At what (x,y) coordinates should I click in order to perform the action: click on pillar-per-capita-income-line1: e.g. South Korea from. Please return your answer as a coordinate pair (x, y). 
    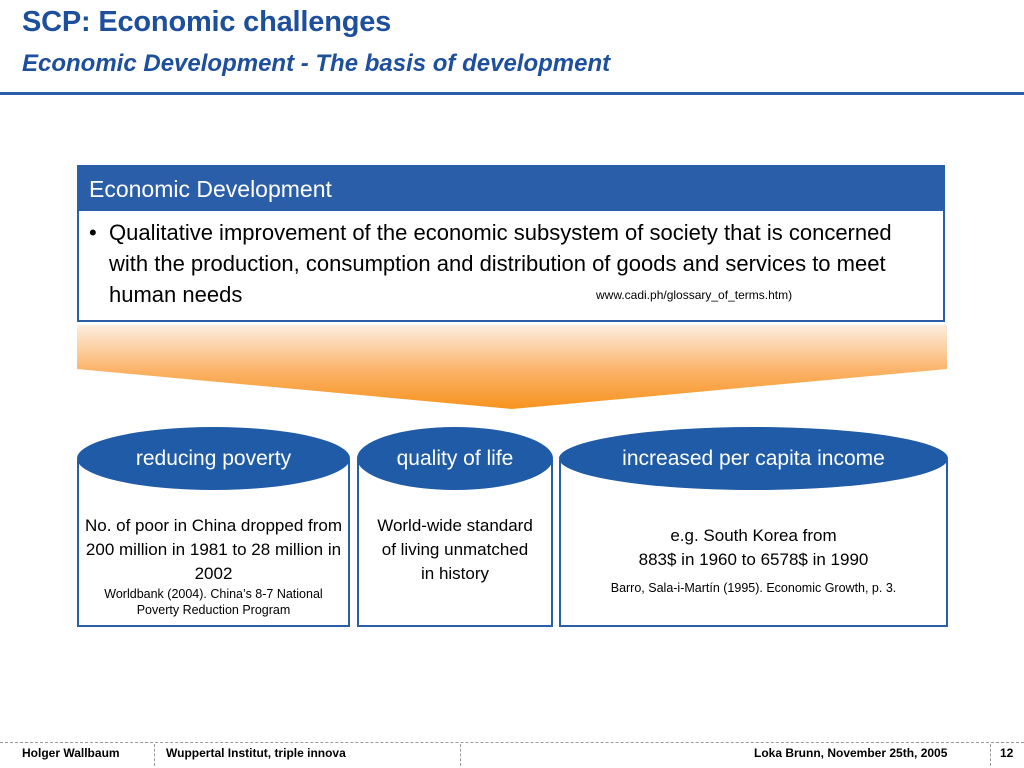
    Looking at the image, I should click on (753, 535).